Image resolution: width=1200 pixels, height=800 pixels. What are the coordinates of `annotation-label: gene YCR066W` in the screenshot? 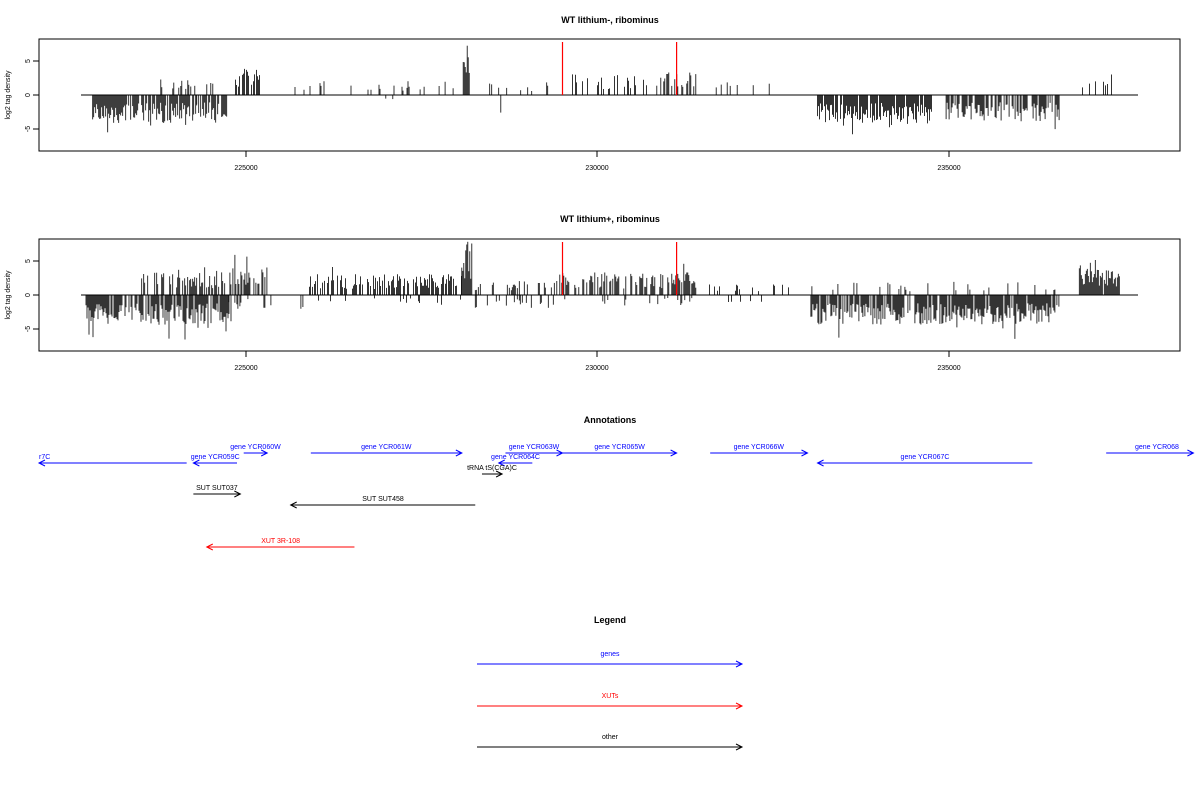 It's located at (759, 447).